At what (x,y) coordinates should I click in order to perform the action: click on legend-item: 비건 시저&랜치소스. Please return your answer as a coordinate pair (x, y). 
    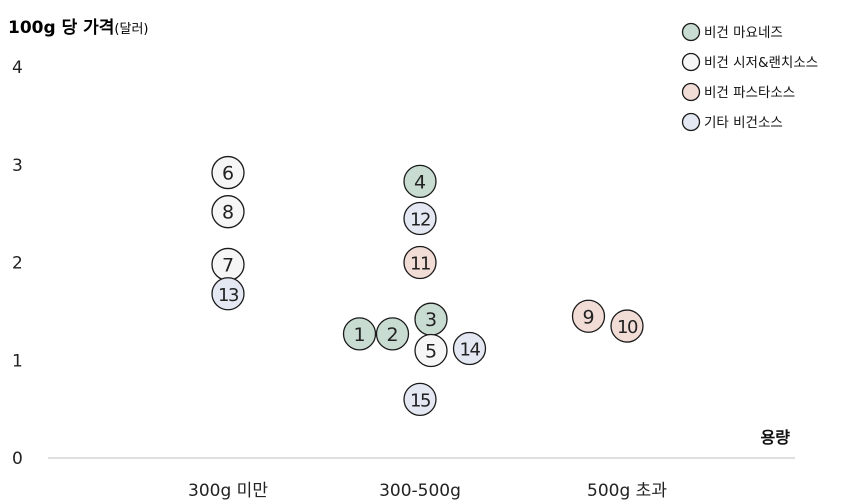
    Looking at the image, I should click on (749, 62).